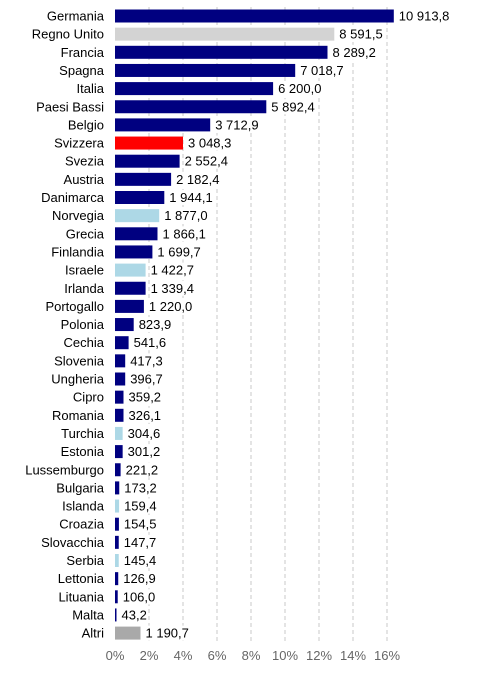 The width and height of the screenshot is (480, 680). What do you see at coordinates (424, 16) in the screenshot?
I see `value-label: 10 913,8` at bounding box center [424, 16].